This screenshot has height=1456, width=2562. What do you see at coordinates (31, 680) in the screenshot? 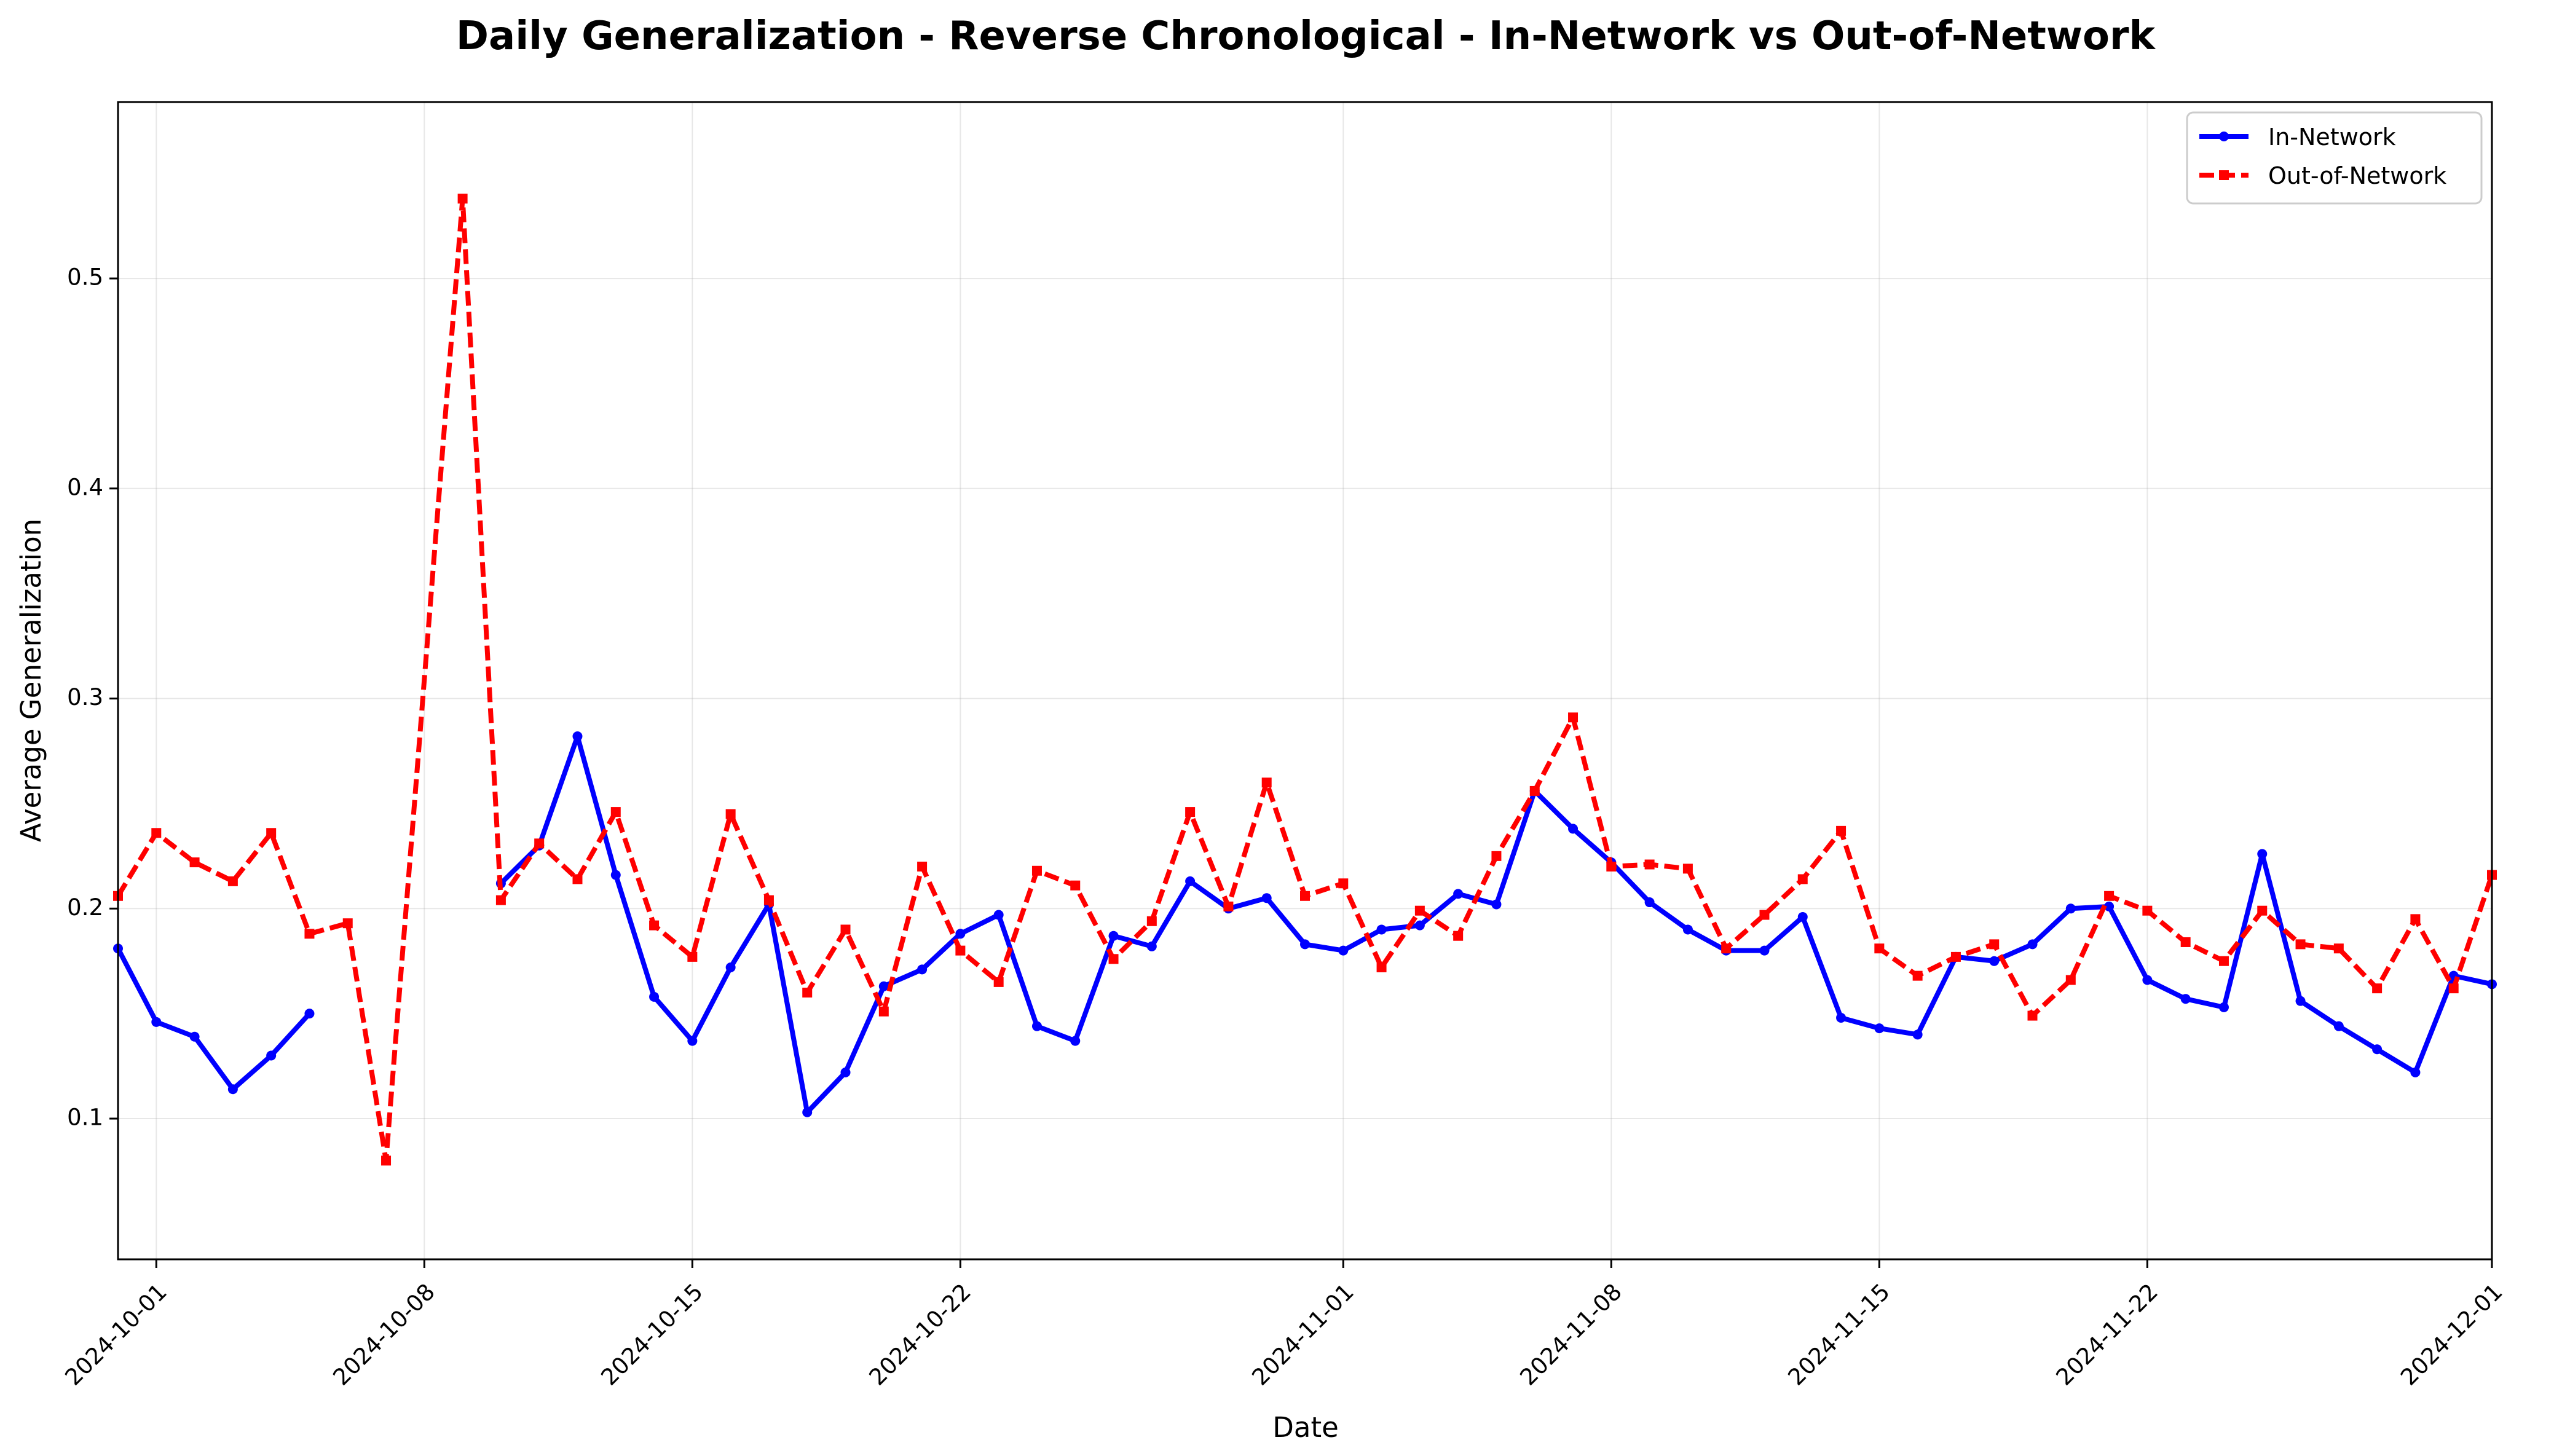
I see `y-axis-label: Average Generalization` at bounding box center [31, 680].